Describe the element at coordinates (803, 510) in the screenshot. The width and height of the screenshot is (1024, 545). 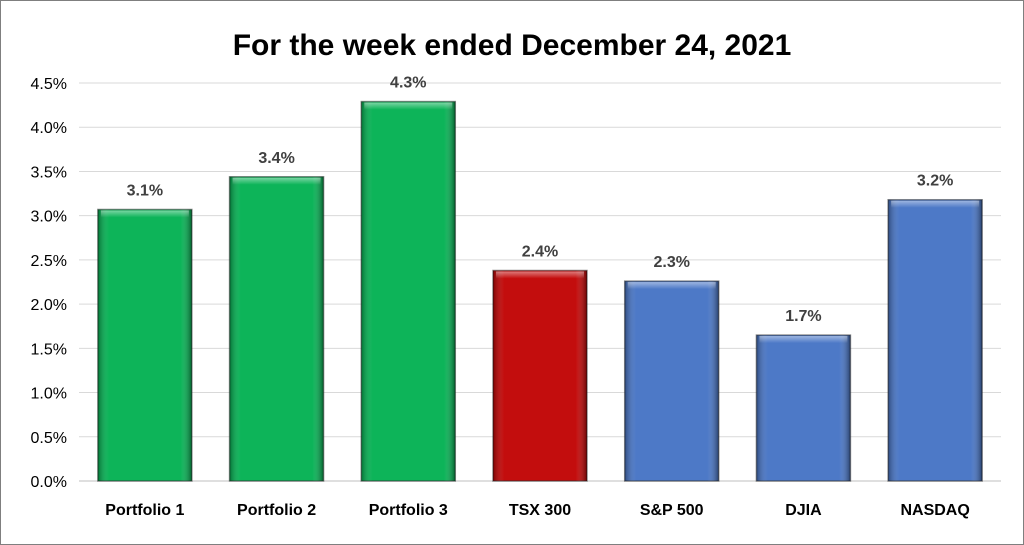
I see `x-tick-label: DJIA` at that location.